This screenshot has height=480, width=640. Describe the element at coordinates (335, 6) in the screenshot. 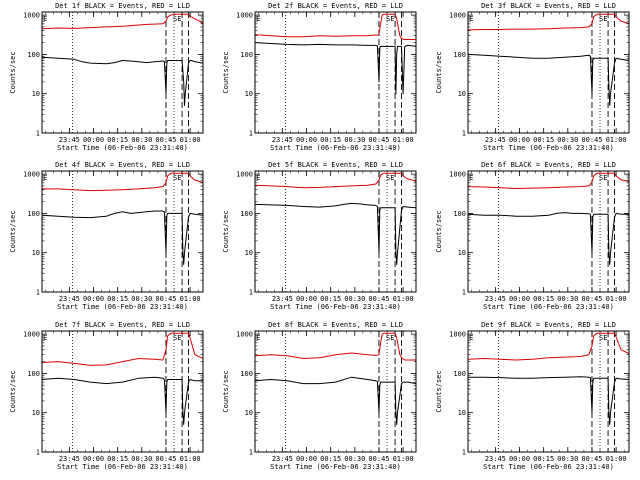

I see `chart-title: Det 2f BLACK = Events, RED = LLD` at that location.